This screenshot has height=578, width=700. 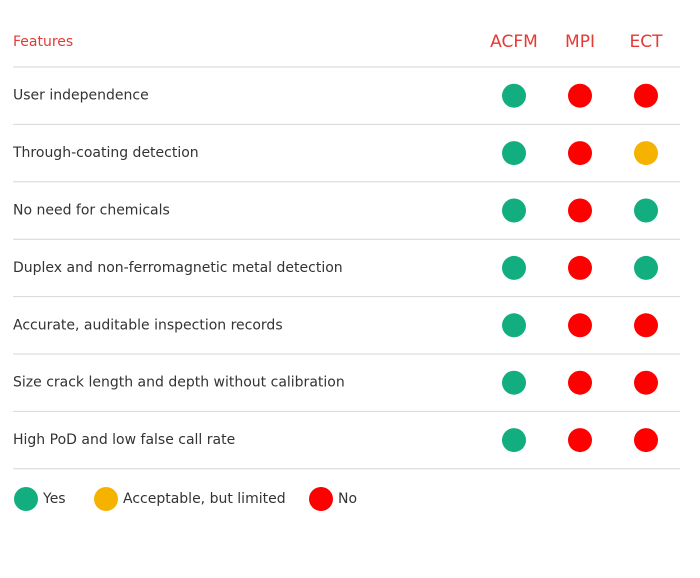 I want to click on column-header: MPI, so click(x=580, y=42).